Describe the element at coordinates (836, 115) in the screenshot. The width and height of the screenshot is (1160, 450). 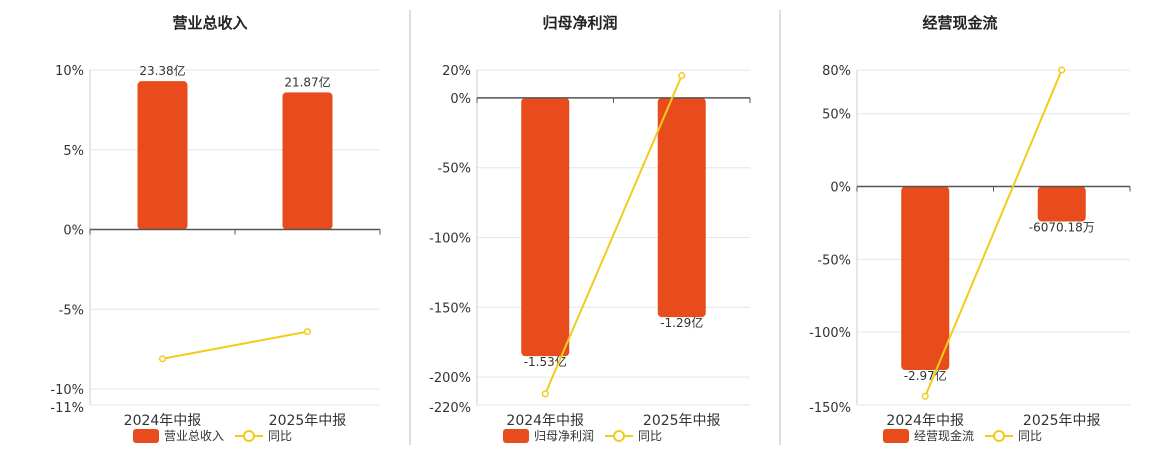
I see `y-tick-label: 50%` at that location.